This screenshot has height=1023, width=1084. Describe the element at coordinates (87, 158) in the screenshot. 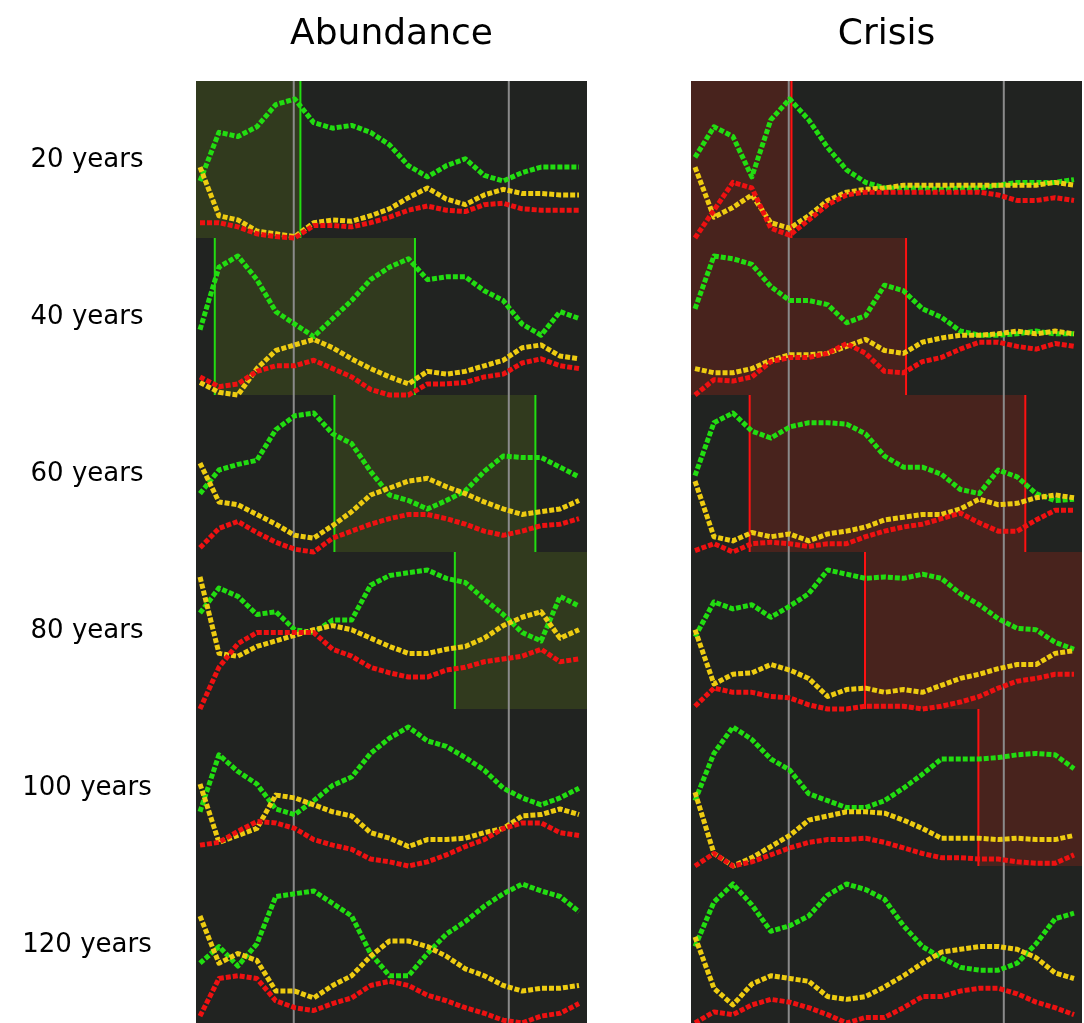

I see `y-axis-title: 20 years` at that location.